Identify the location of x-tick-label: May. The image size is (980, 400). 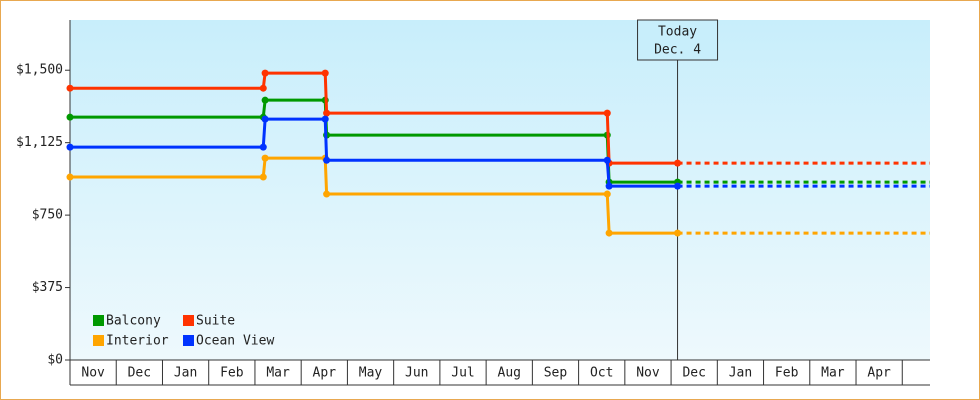
(371, 373).